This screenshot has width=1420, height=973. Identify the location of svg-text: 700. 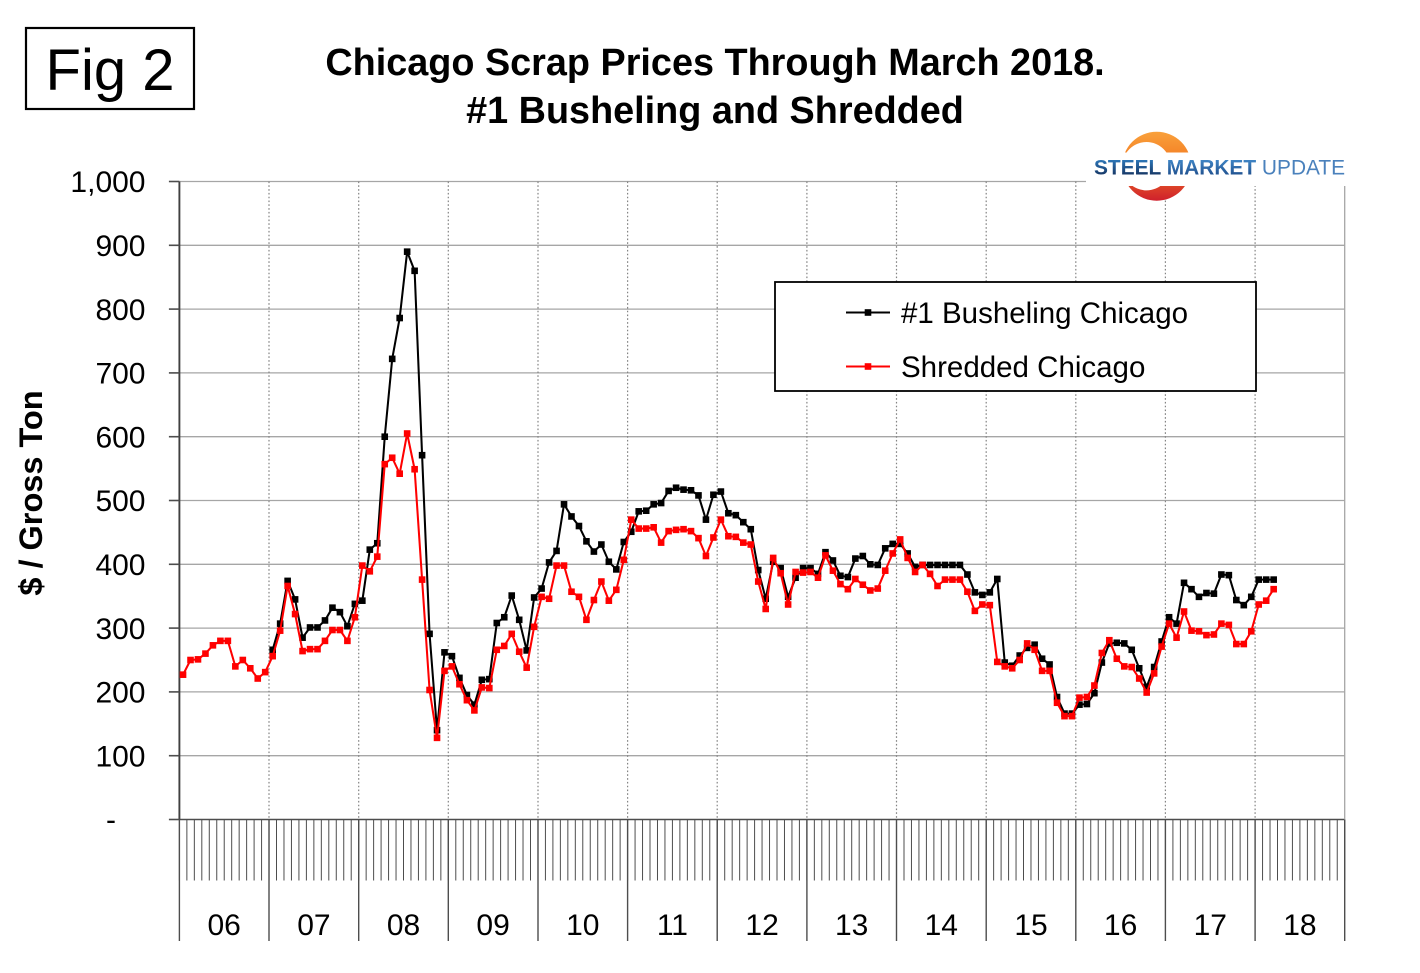
(120, 374).